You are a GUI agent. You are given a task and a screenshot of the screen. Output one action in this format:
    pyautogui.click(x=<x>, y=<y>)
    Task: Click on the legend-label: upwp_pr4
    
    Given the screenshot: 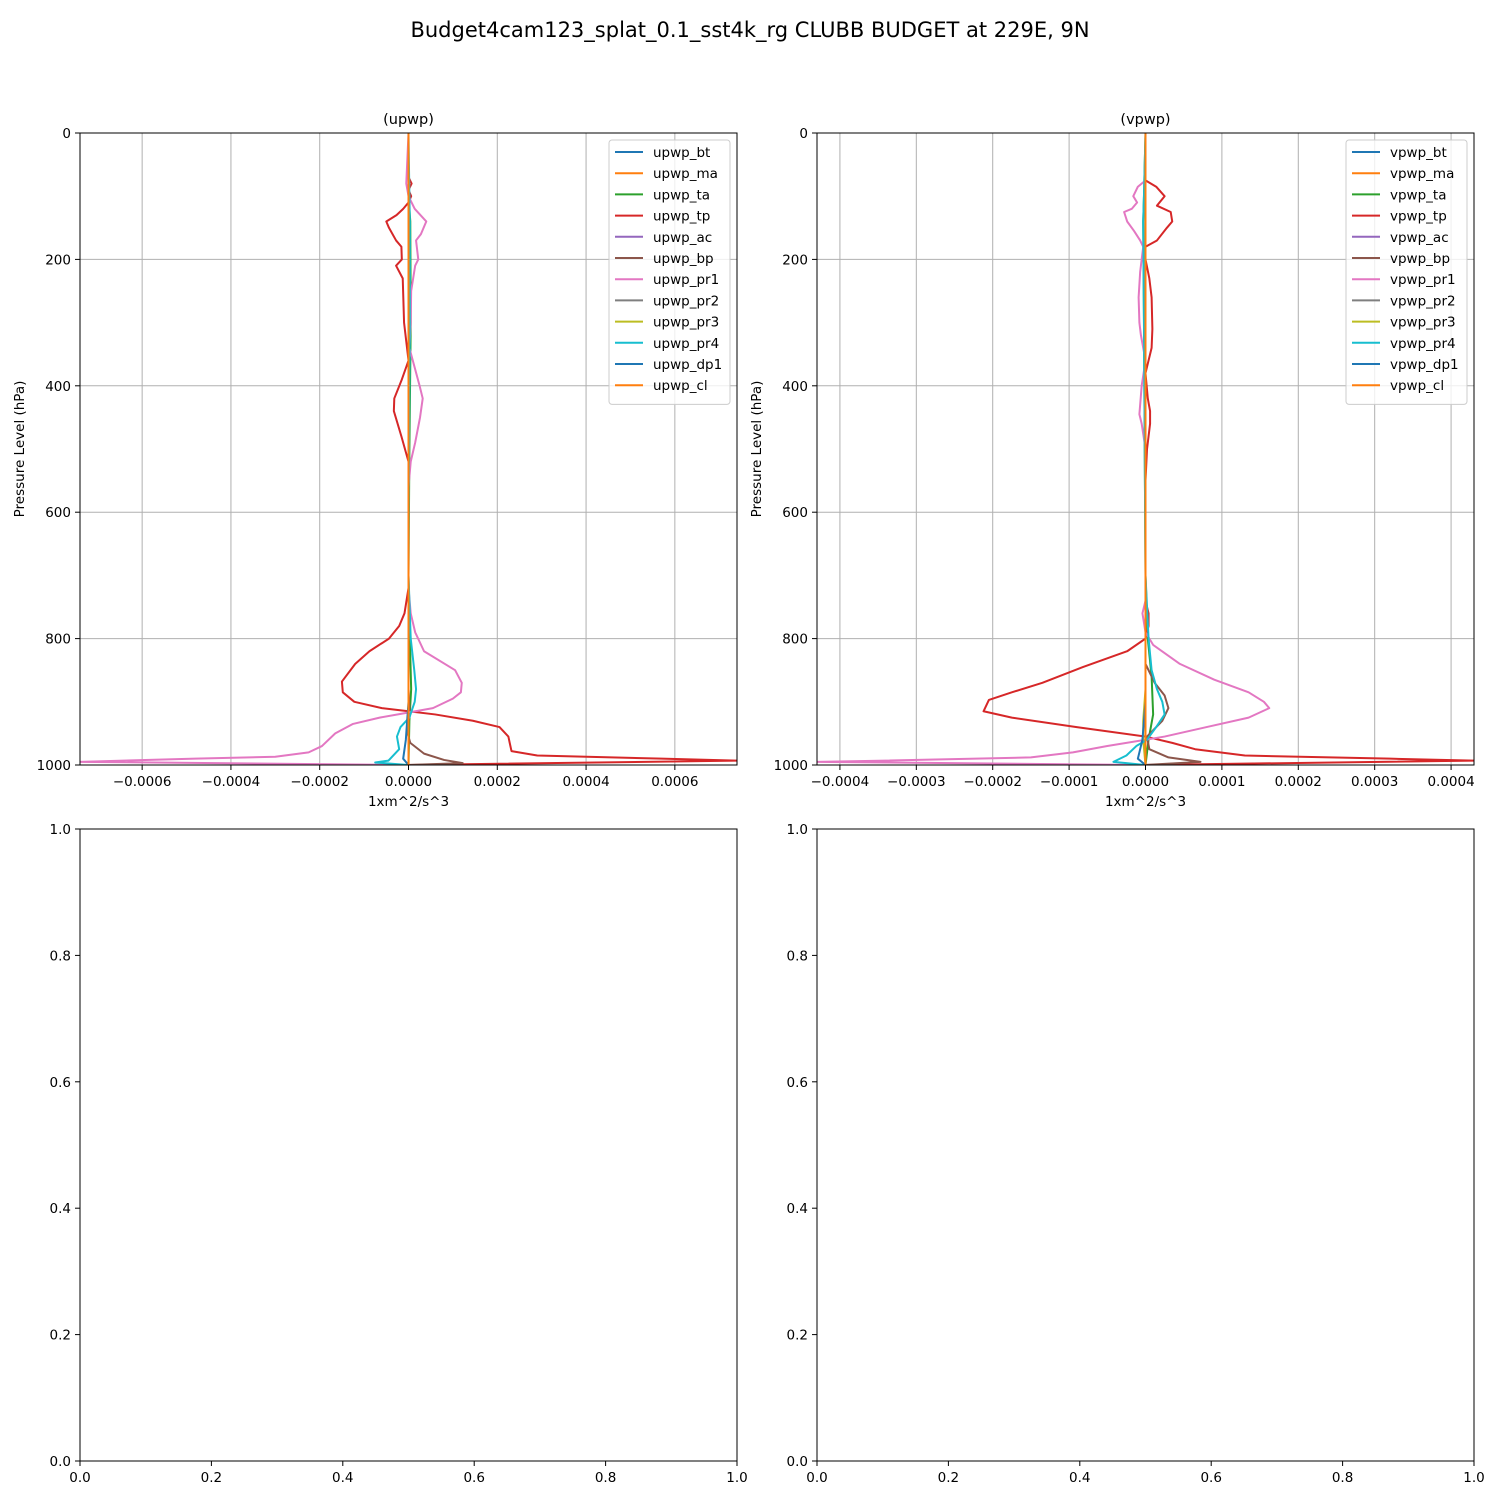 What is the action you would take?
    pyautogui.click(x=686, y=344)
    